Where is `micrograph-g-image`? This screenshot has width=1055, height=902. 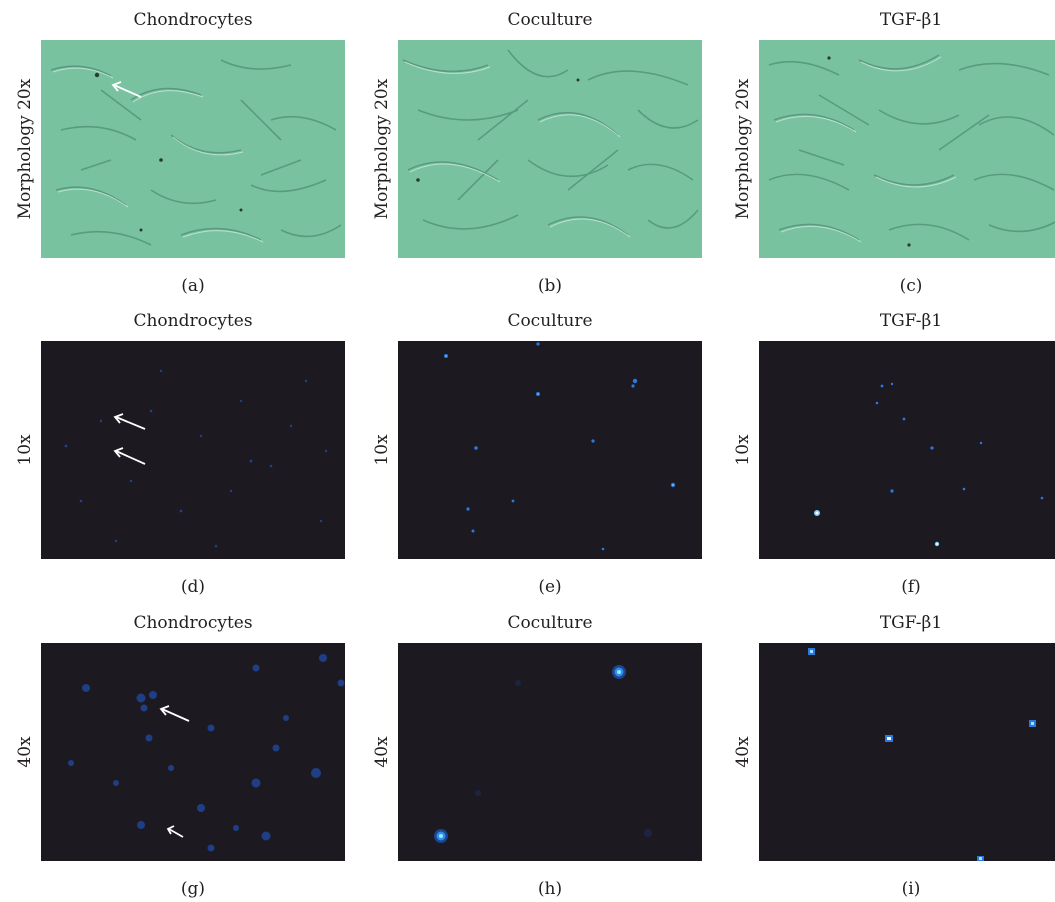
micrograph-g-image is located at coordinates (193, 752).